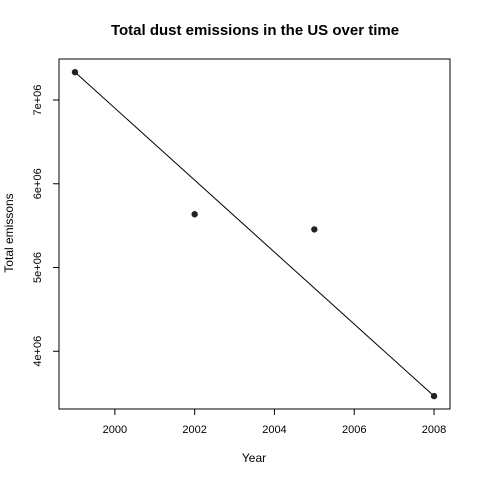  I want to click on y-tick-label: 7e+06, so click(38, 100).